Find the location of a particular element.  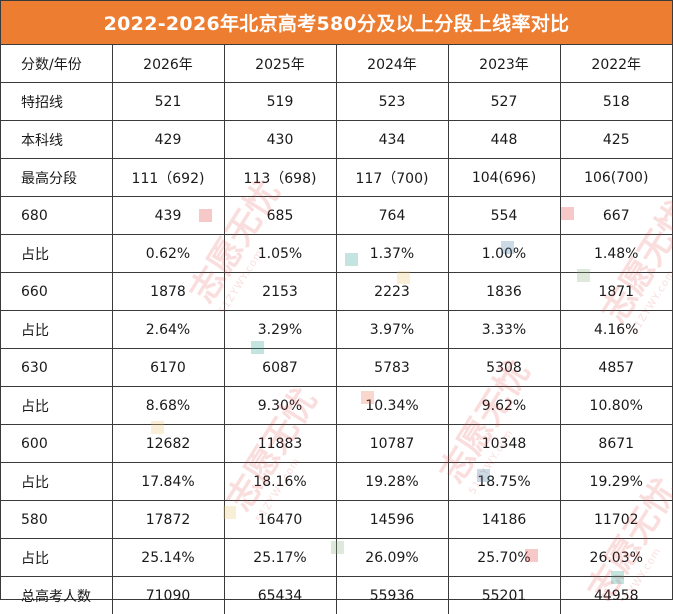

value-cell-2022: 44958 is located at coordinates (616, 595).